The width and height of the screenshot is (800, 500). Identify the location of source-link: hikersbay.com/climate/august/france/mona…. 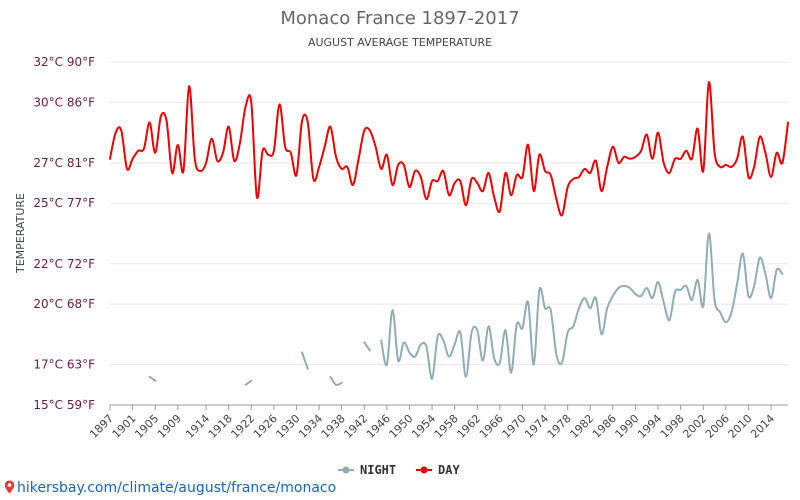
(170, 488).